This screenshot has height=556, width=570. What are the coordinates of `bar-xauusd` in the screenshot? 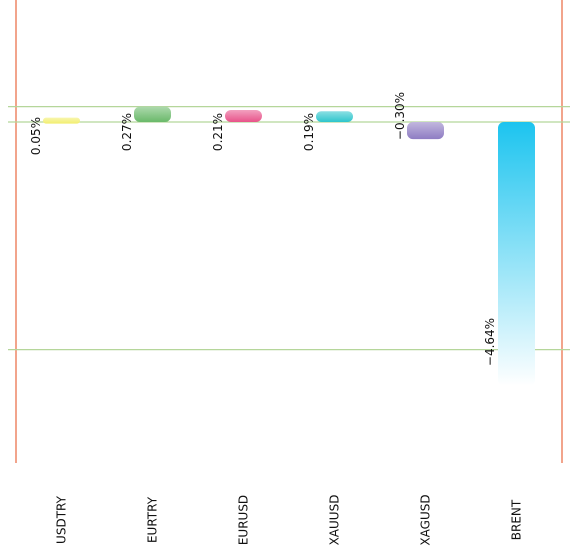 It's located at (334, 116).